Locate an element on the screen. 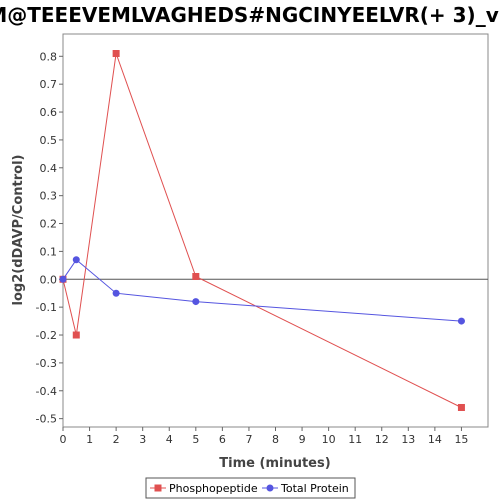 The width and height of the screenshot is (500, 500). legend-item: Phosphopeptide is located at coordinates (204, 488).